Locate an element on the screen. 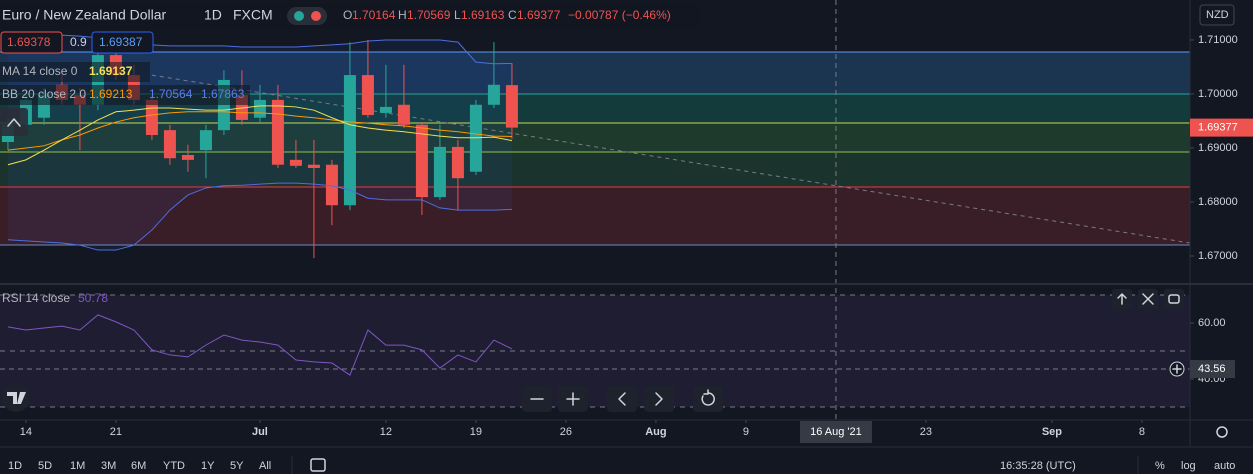  bb-basis is located at coordinates (259, 131).